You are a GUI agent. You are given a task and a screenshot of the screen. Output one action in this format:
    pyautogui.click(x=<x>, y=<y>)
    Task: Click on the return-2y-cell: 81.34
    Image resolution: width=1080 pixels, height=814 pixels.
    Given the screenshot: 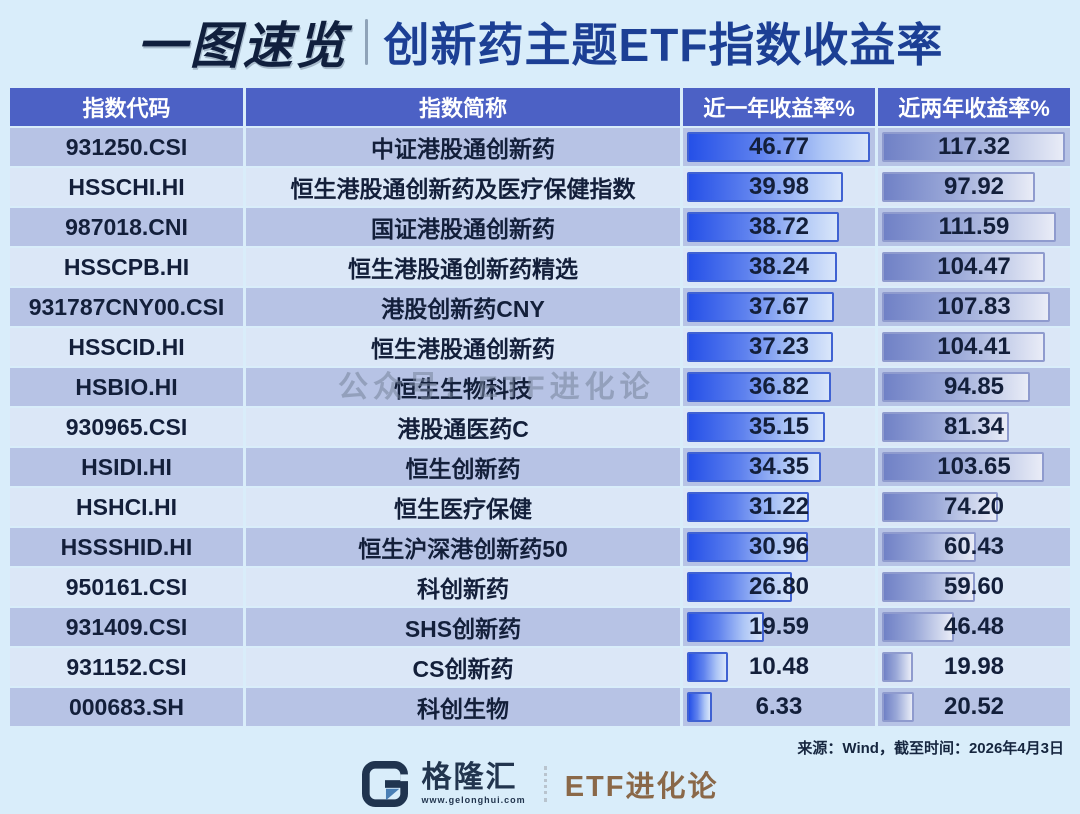 What is the action you would take?
    pyautogui.click(x=974, y=427)
    